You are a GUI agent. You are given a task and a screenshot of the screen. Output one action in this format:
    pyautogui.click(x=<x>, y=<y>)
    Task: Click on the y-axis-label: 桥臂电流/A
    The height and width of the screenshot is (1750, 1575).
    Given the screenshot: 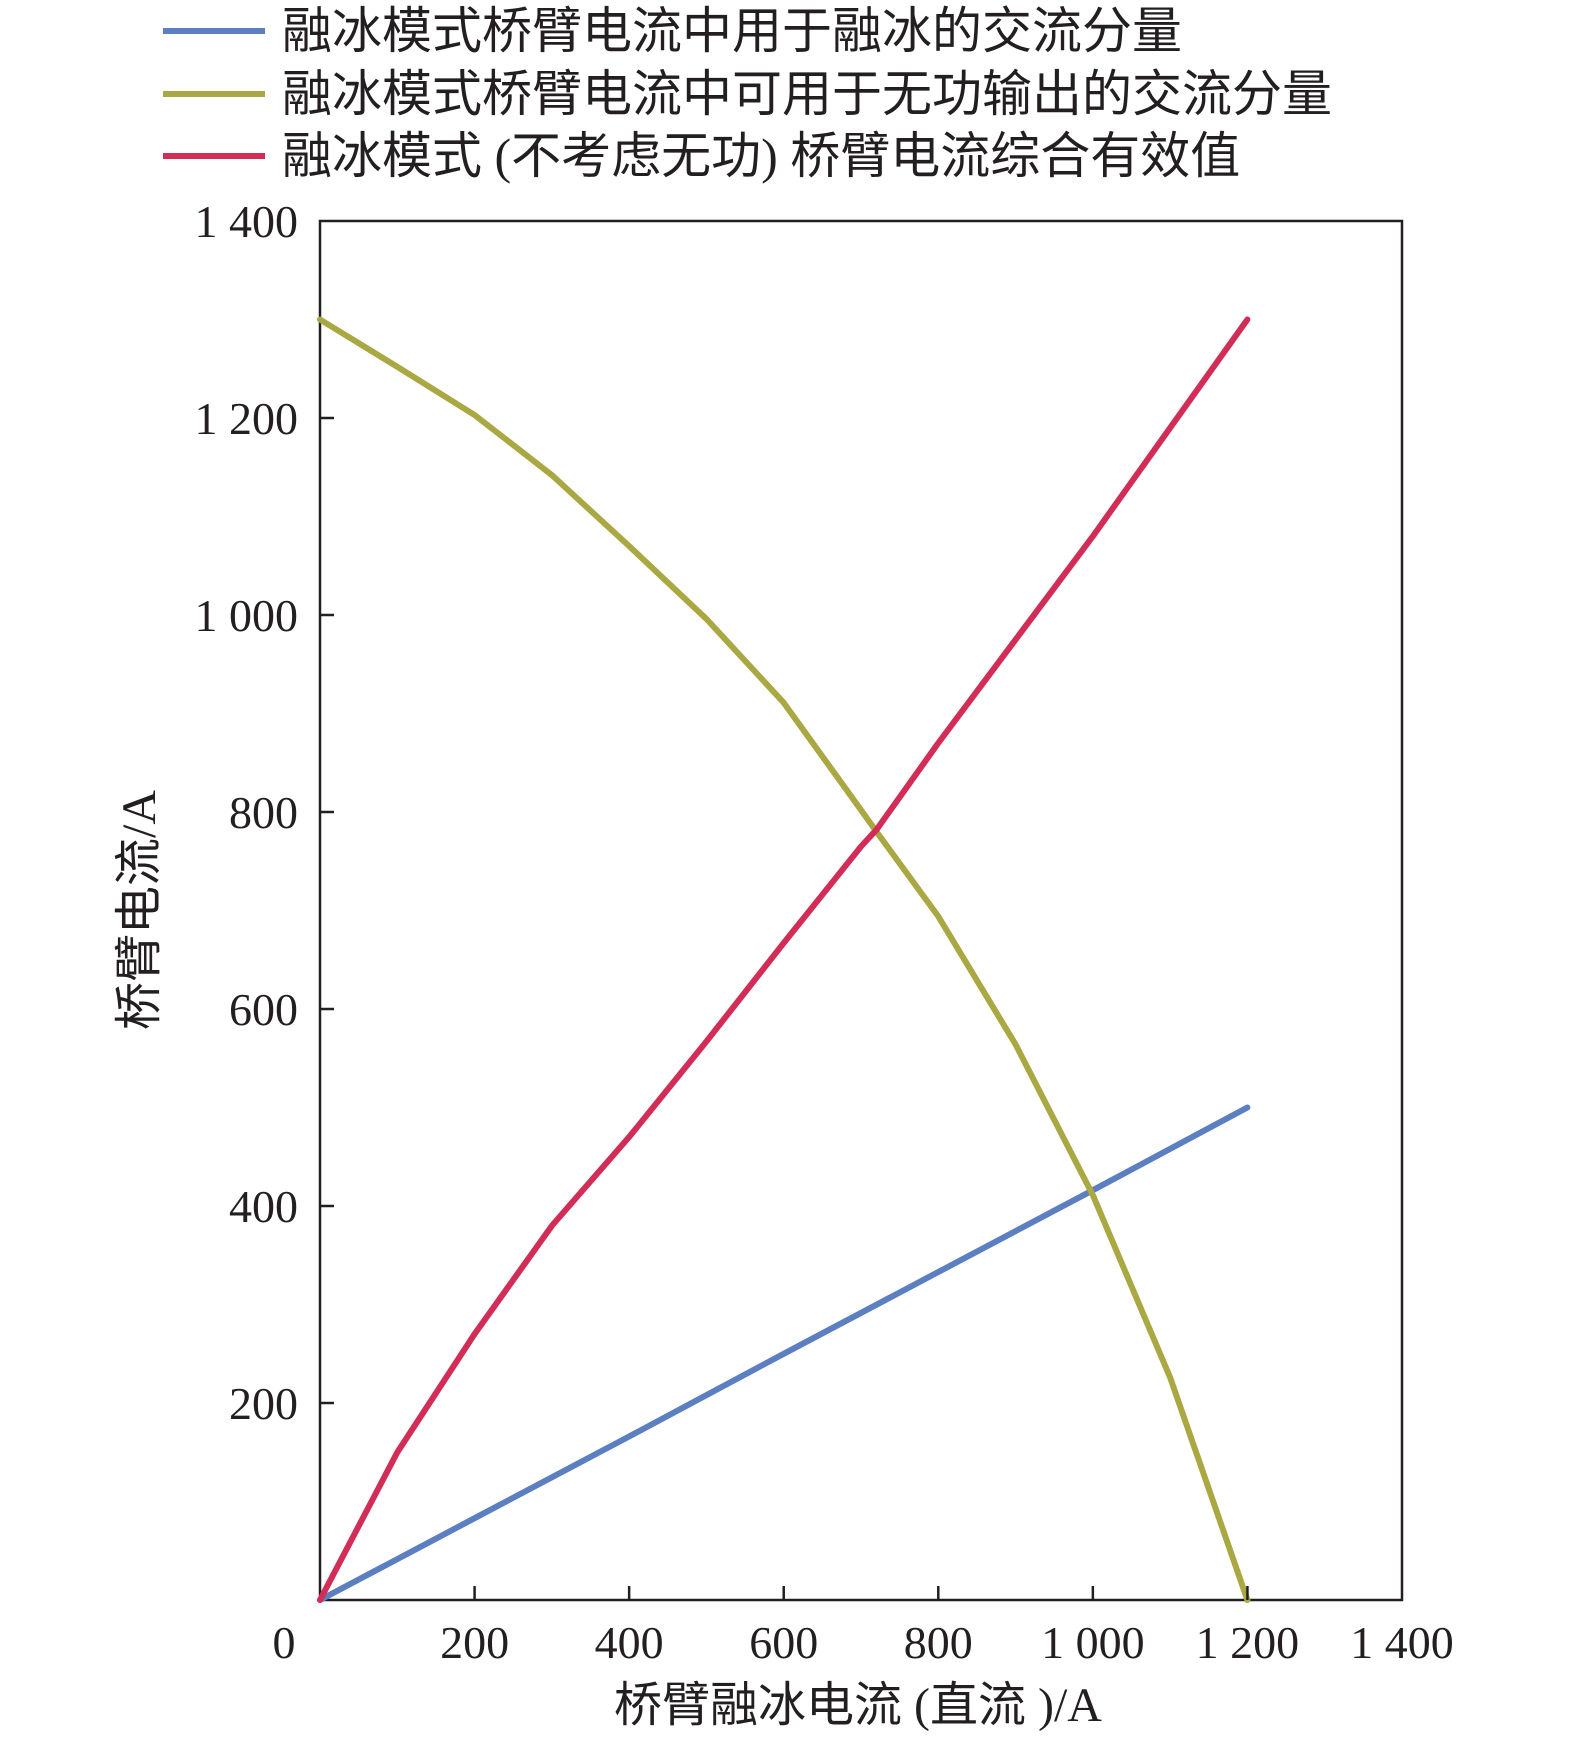 What is the action you would take?
    pyautogui.click(x=139, y=910)
    